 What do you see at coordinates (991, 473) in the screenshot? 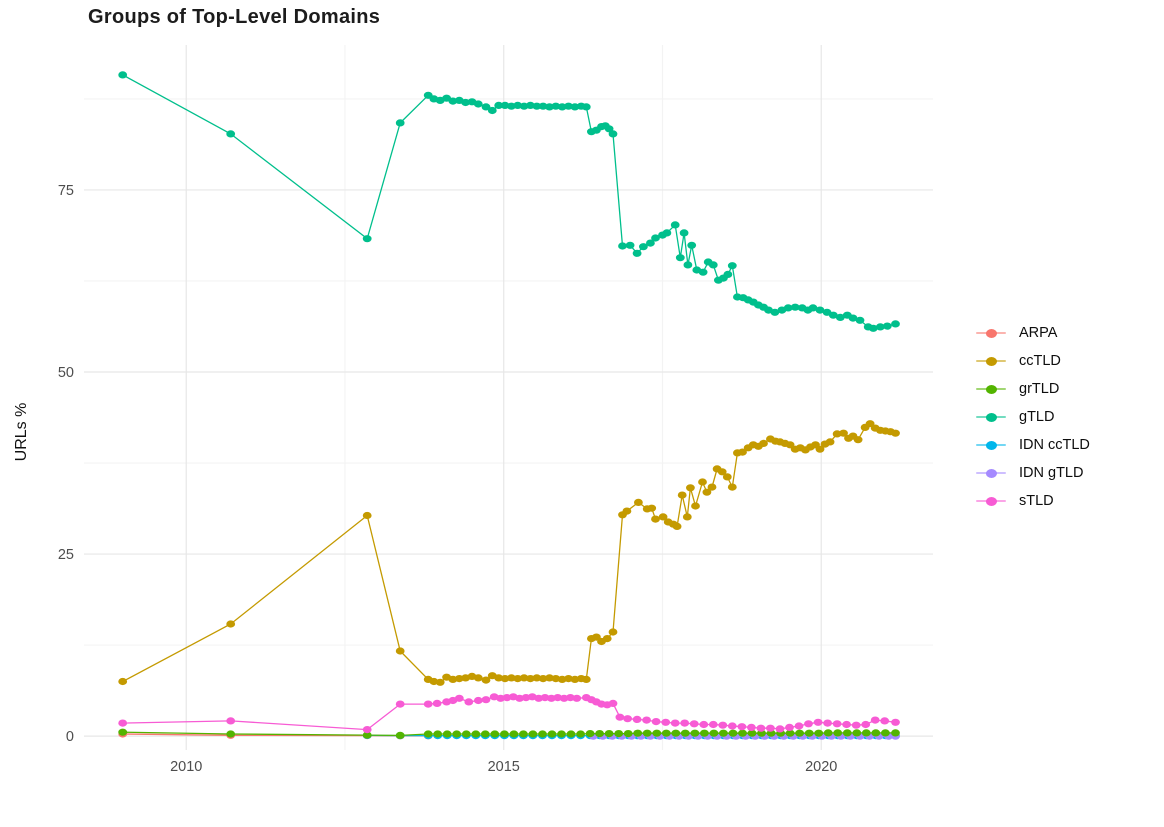
I see `legend-key-idn-gtld-icon` at bounding box center [991, 473].